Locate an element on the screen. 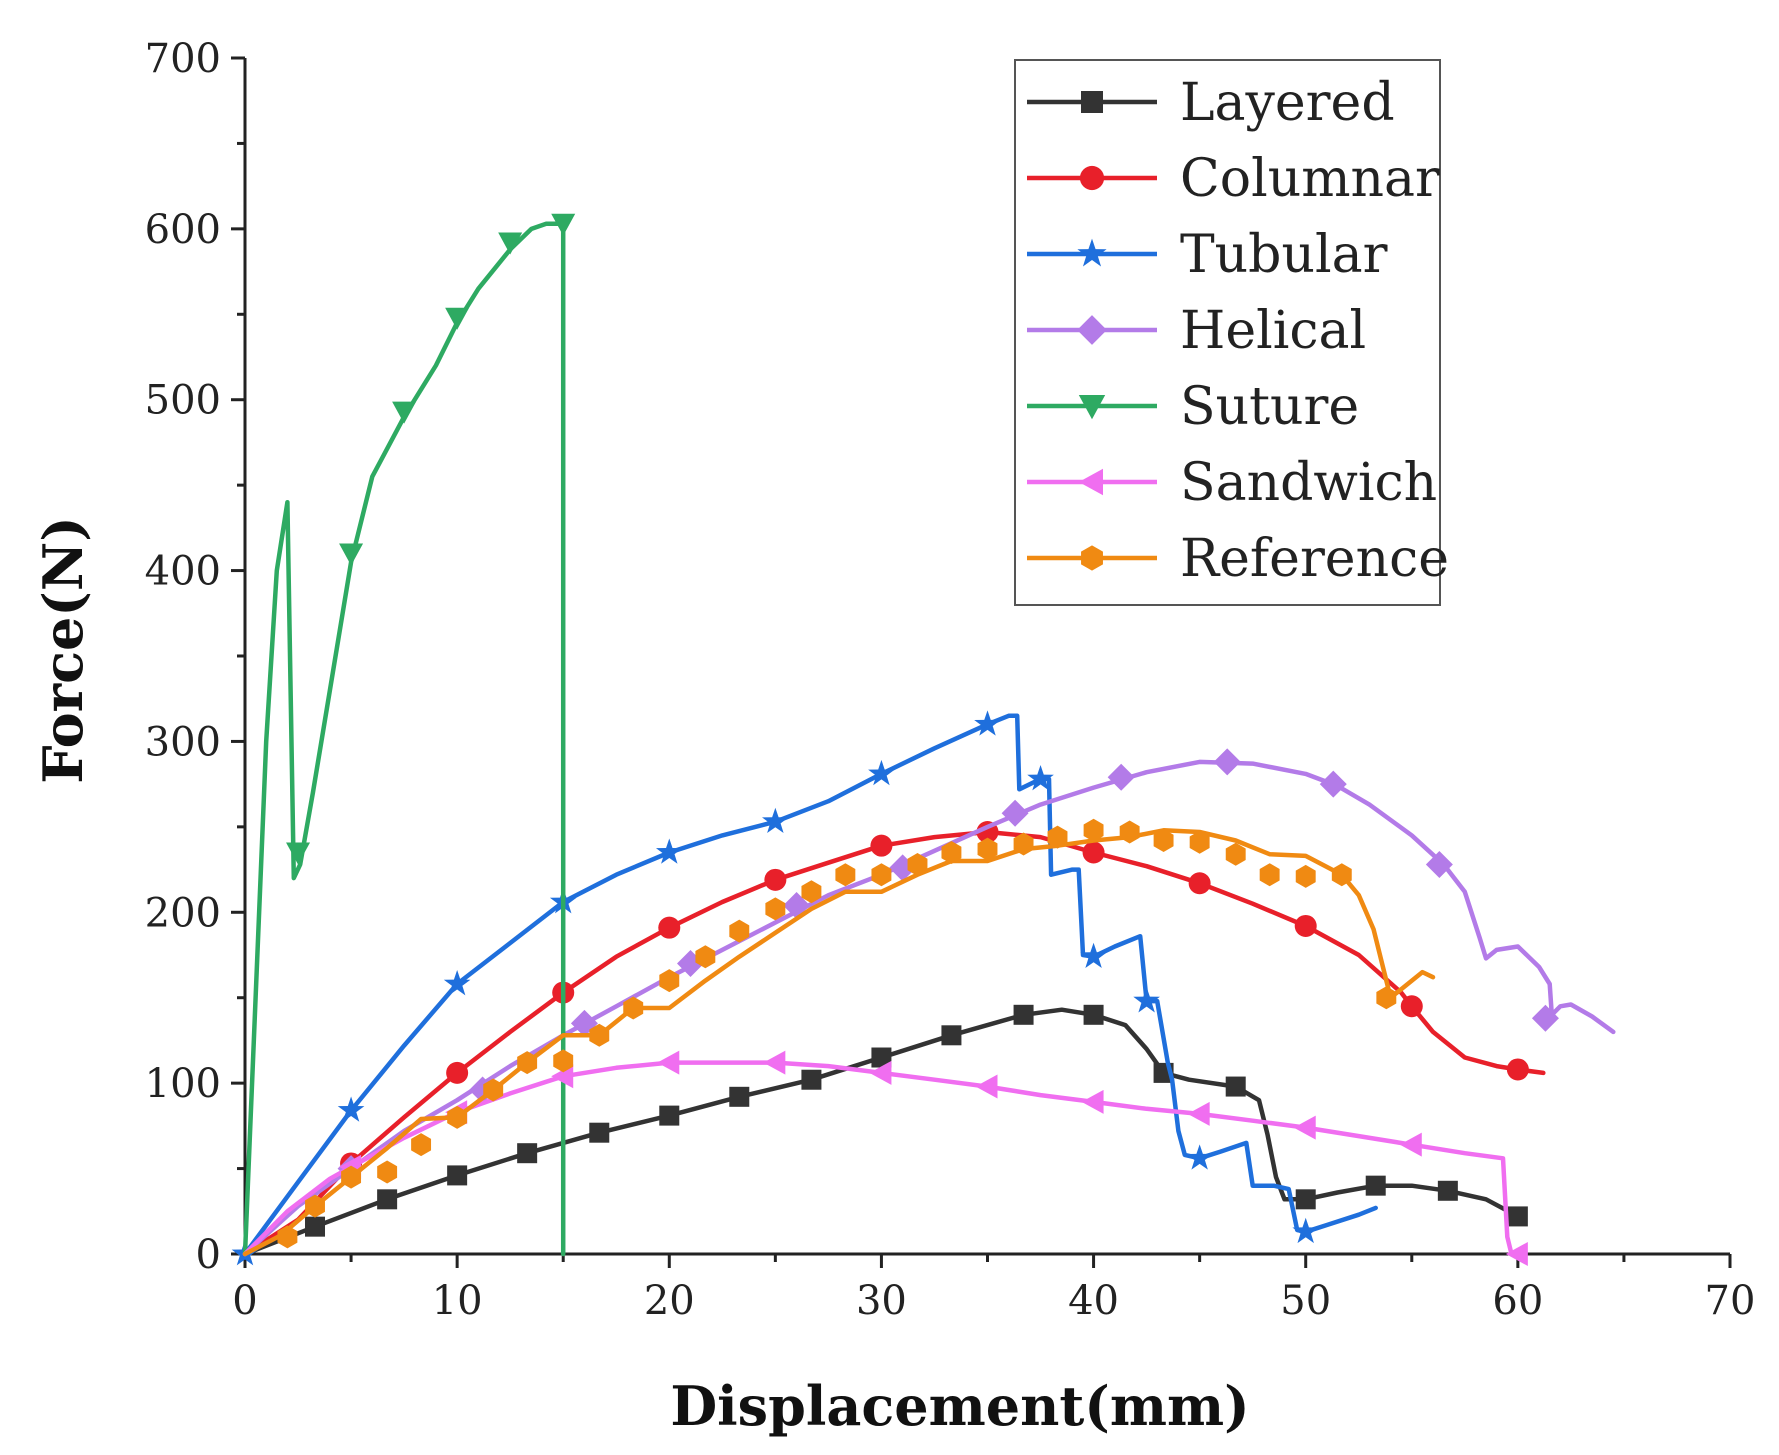  legend-label-helical: Helical is located at coordinates (1273, 331).